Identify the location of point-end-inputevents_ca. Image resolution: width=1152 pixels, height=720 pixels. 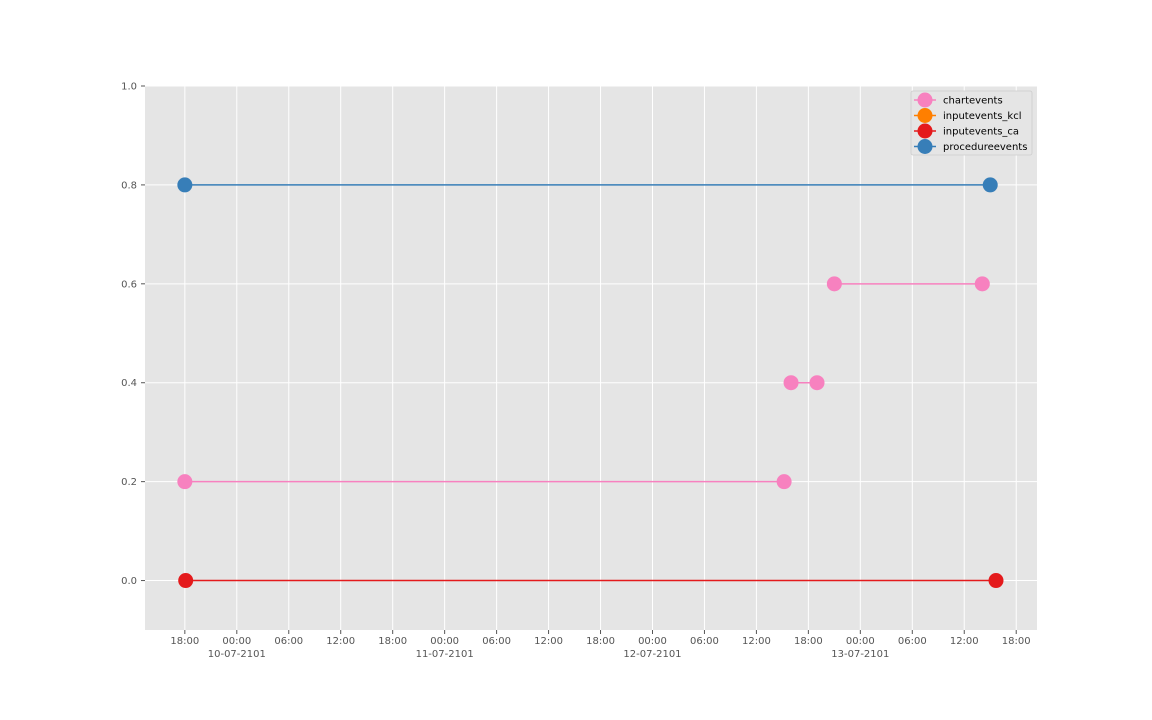
(996, 581).